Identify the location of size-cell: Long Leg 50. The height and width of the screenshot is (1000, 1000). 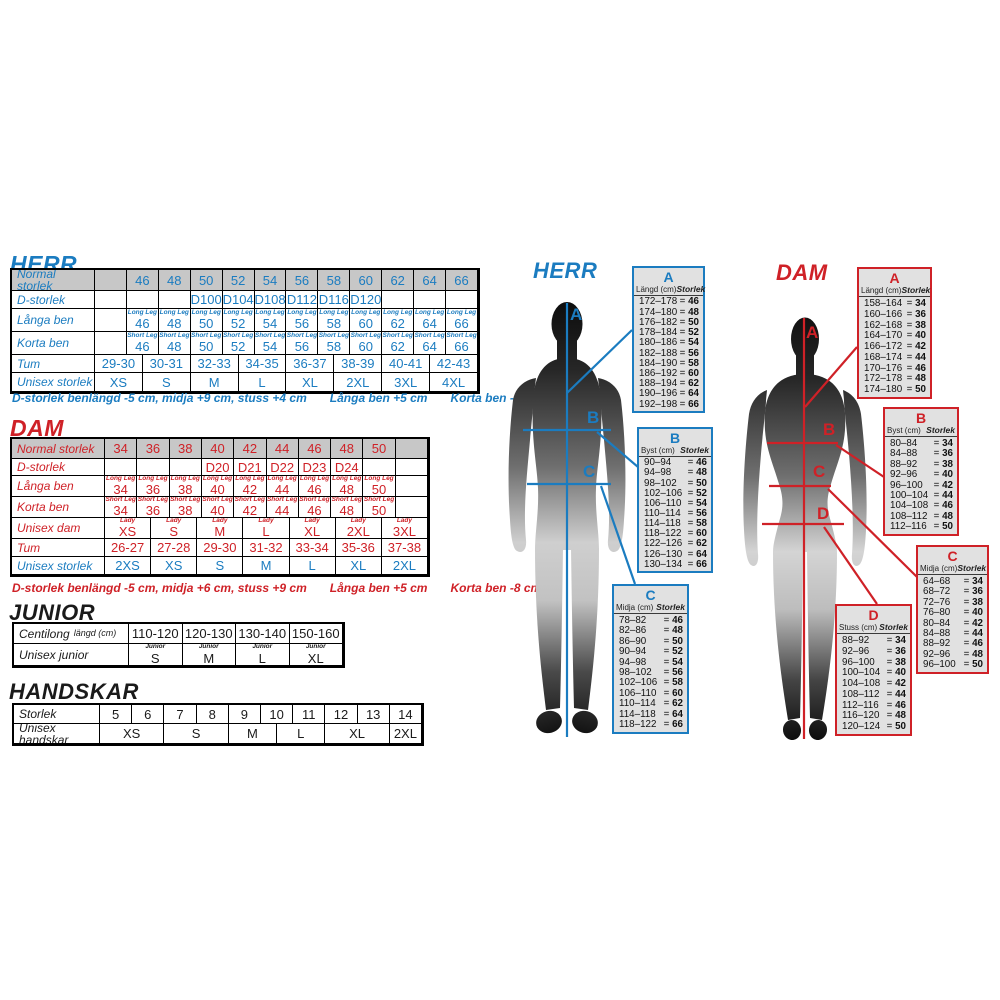
(379, 486).